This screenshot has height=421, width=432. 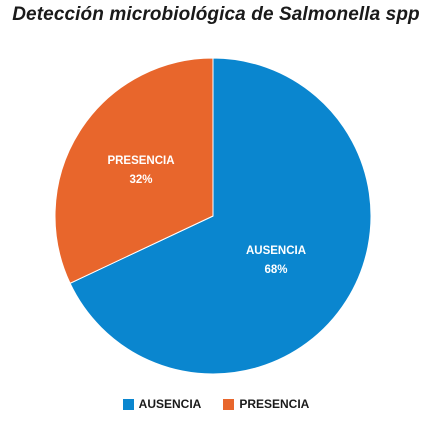 What do you see at coordinates (276, 251) in the screenshot?
I see `slice-label-ausencia: AUSENCIA` at bounding box center [276, 251].